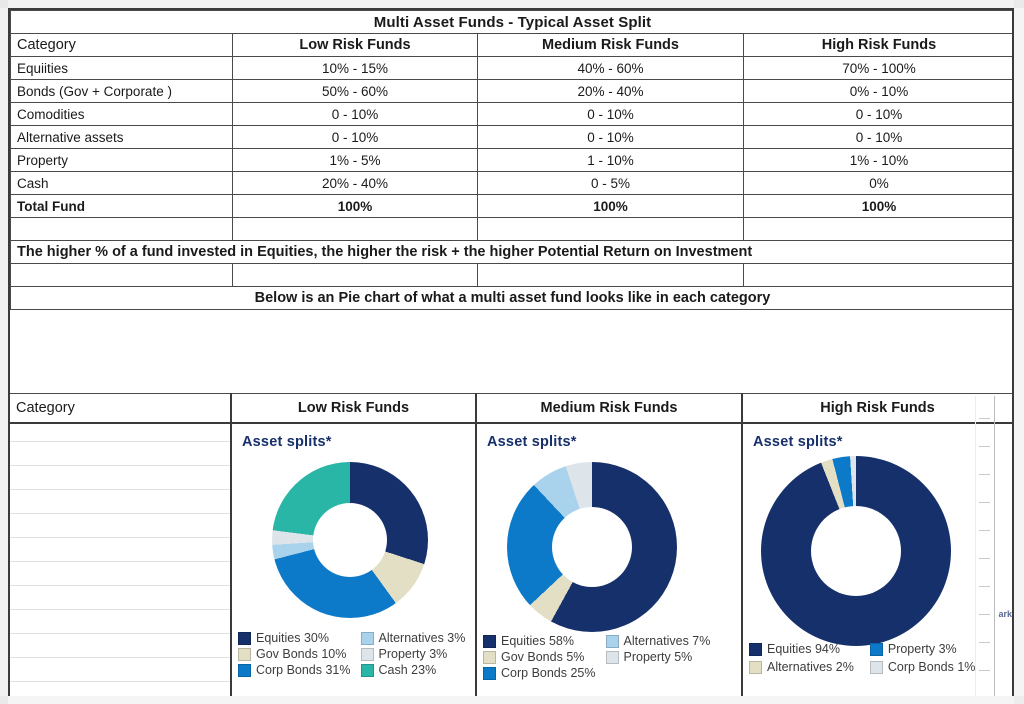 The image size is (1024, 704). What do you see at coordinates (121, 137) in the screenshot?
I see `cell-category: Alternative assets` at bounding box center [121, 137].